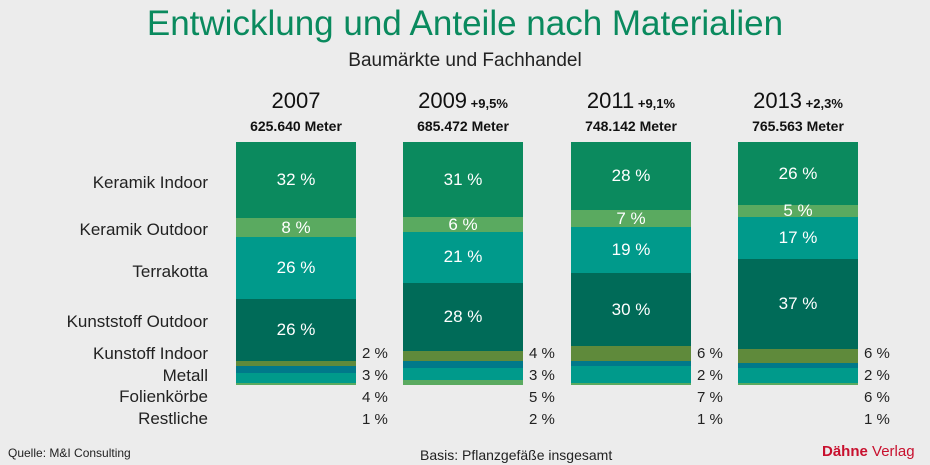 The width and height of the screenshot is (930, 465). Describe the element at coordinates (542, 397) in the screenshot. I see `side-value-label: 5 %` at that location.